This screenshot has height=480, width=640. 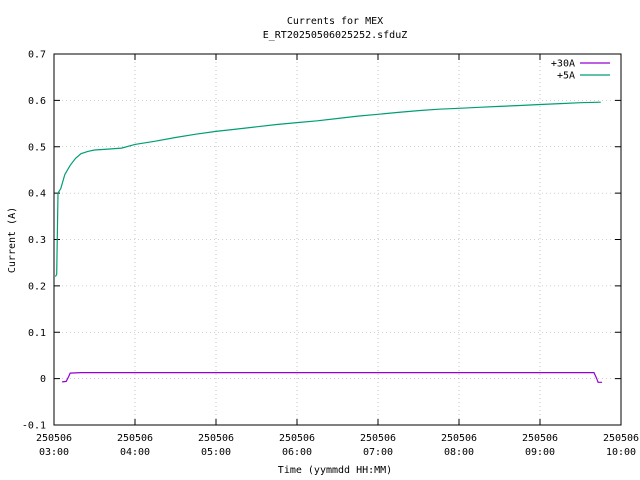 I want to click on y-tick-label: 0.7, so click(x=37, y=55).